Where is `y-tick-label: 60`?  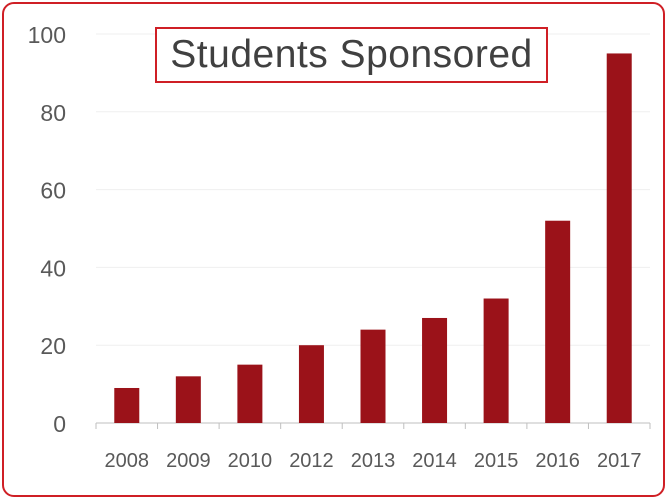
y-tick-label: 60 is located at coordinates (53, 191).